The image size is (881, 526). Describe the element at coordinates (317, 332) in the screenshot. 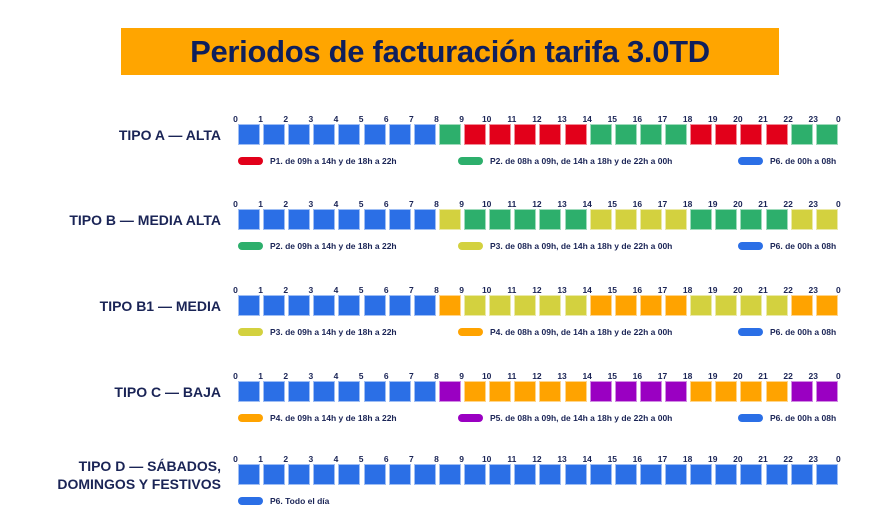

I see `legend-item: P3. de 09h a 14h y de 18h a 22h` at that location.